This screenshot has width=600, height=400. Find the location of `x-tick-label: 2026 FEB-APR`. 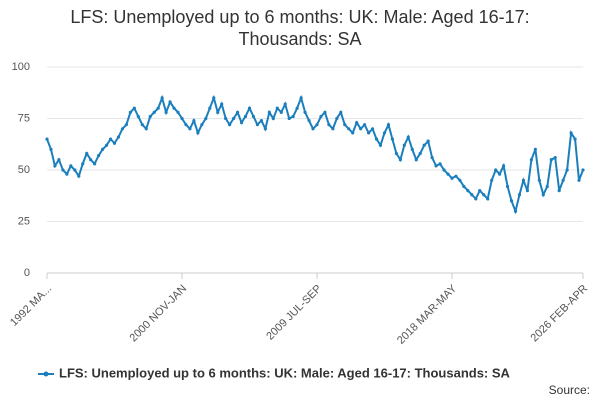

x-tick-label: 2026 FEB-APR is located at coordinates (560, 314).